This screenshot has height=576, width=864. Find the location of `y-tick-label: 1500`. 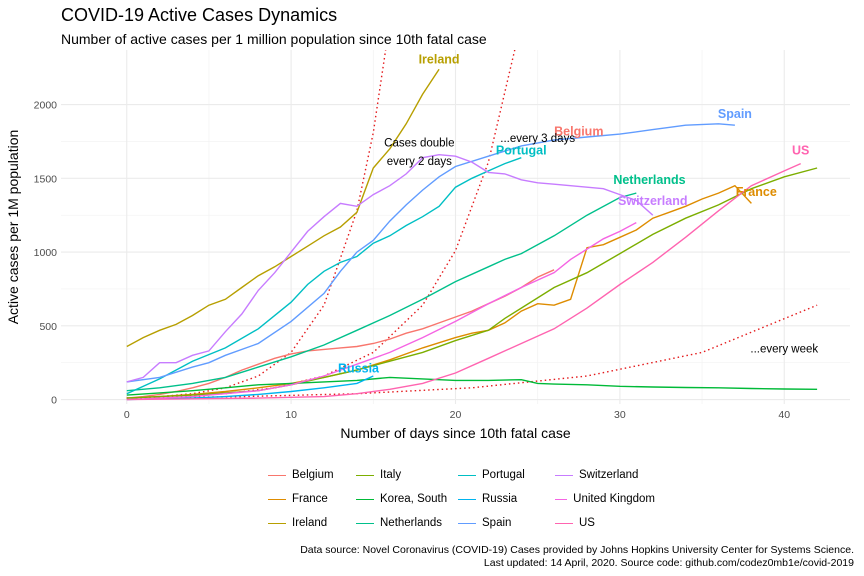

y-tick-label: 1500 is located at coordinates (46, 179).